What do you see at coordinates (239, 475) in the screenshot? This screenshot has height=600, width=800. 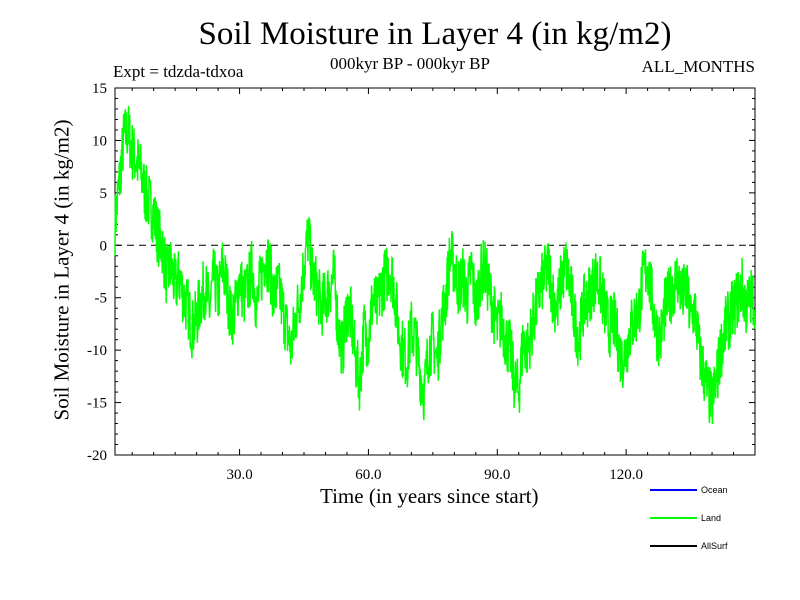 I see `x-tick-label: 30.0` at bounding box center [239, 475].